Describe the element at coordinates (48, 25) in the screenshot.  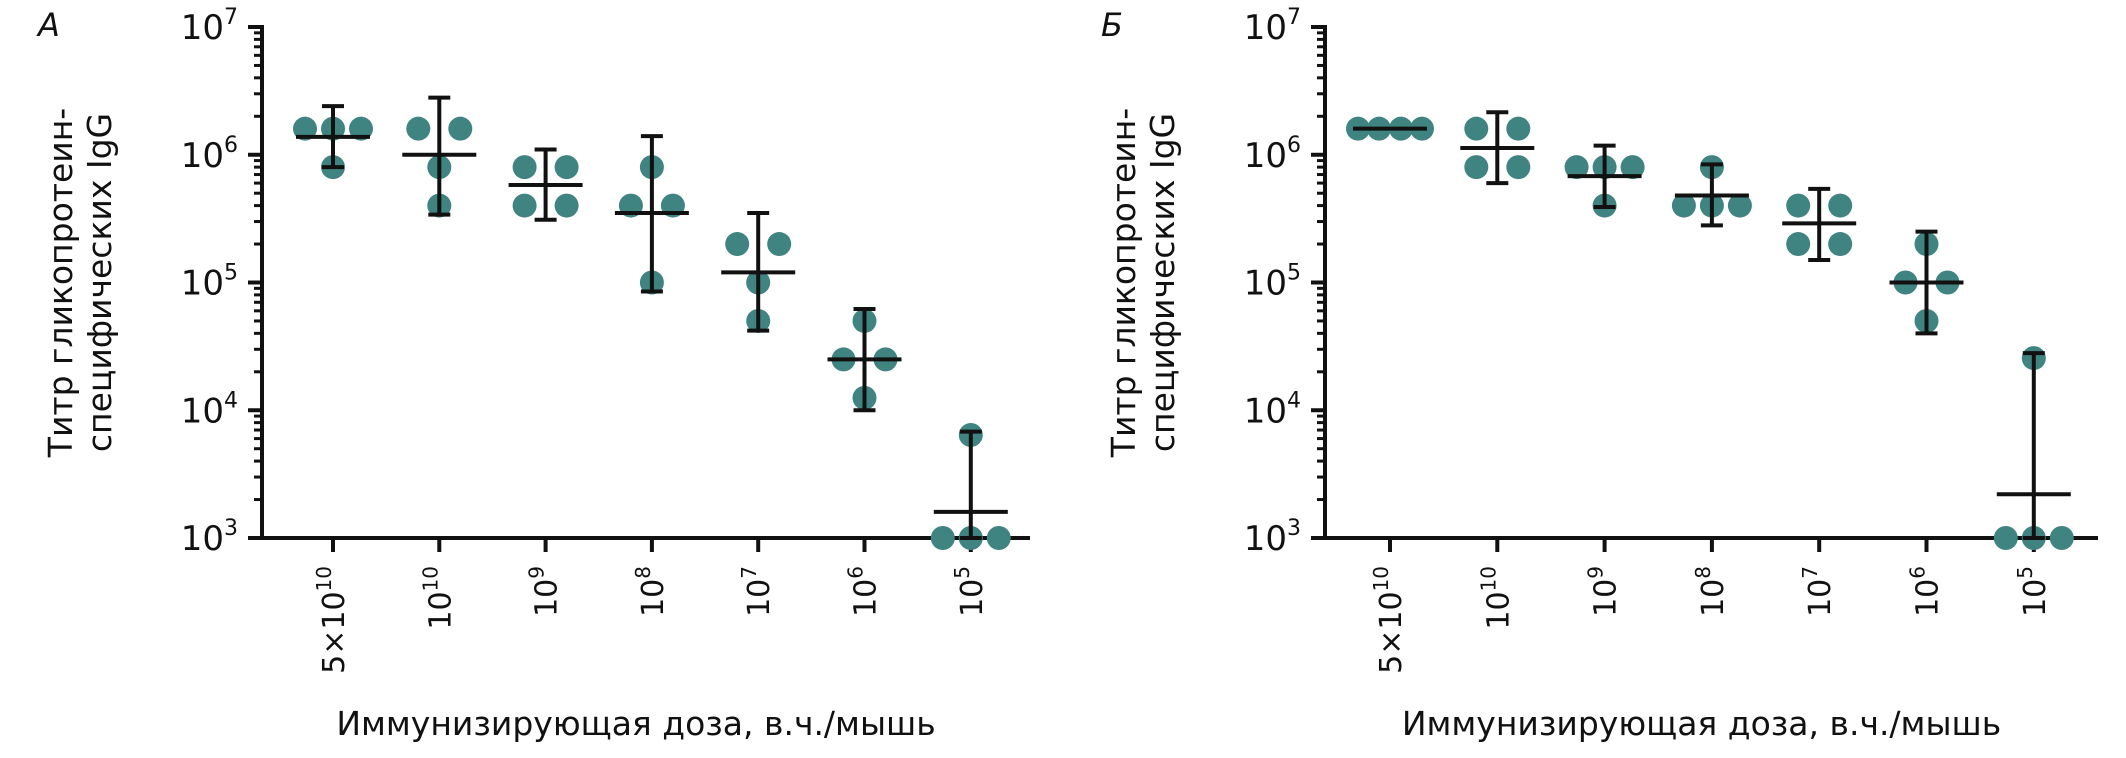
I see `panel-letter: А` at that location.